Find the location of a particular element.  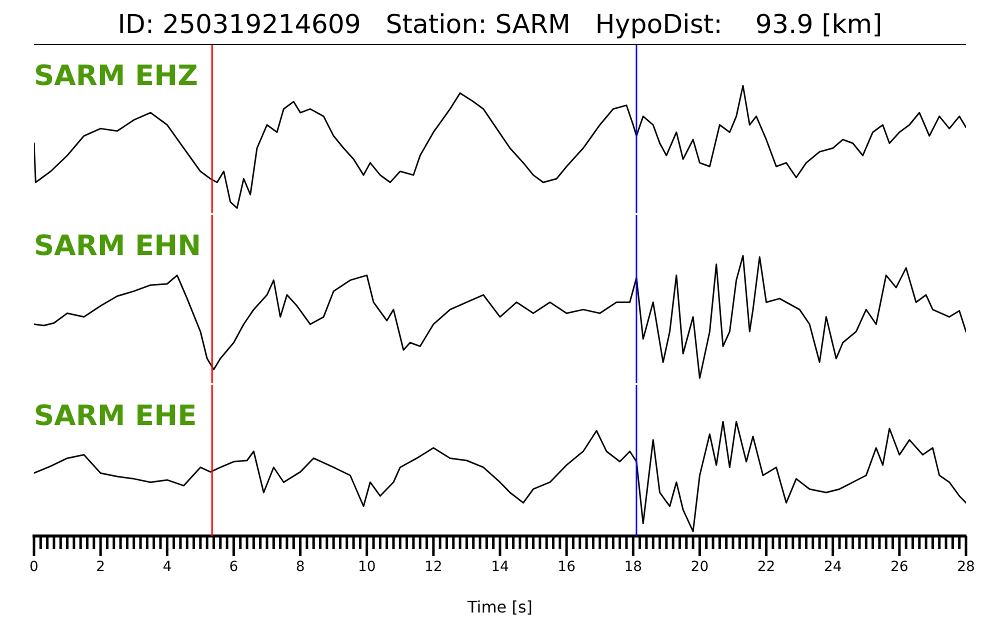

x-axis-title: Time [s] is located at coordinates (499, 607).